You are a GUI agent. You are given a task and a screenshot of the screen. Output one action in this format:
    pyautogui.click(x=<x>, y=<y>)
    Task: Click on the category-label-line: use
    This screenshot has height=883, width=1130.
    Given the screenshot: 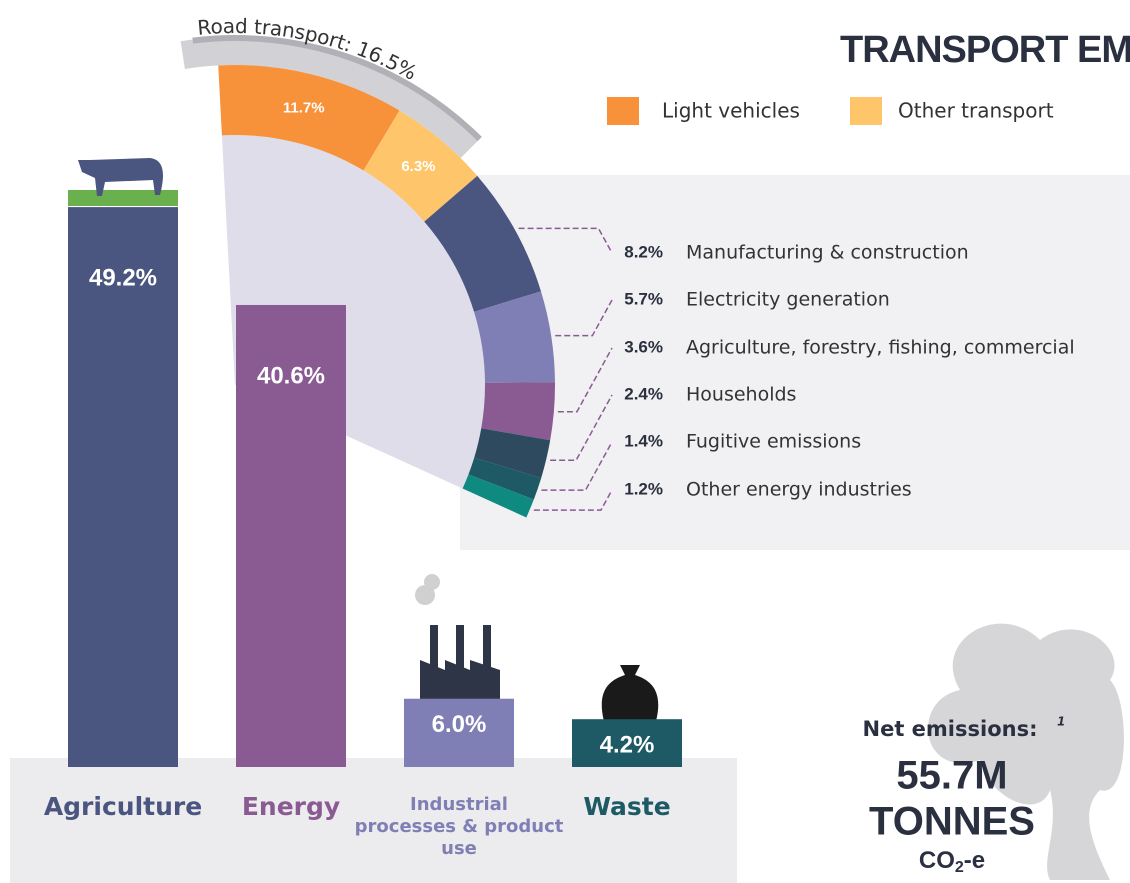 What is the action you would take?
    pyautogui.click(x=459, y=848)
    